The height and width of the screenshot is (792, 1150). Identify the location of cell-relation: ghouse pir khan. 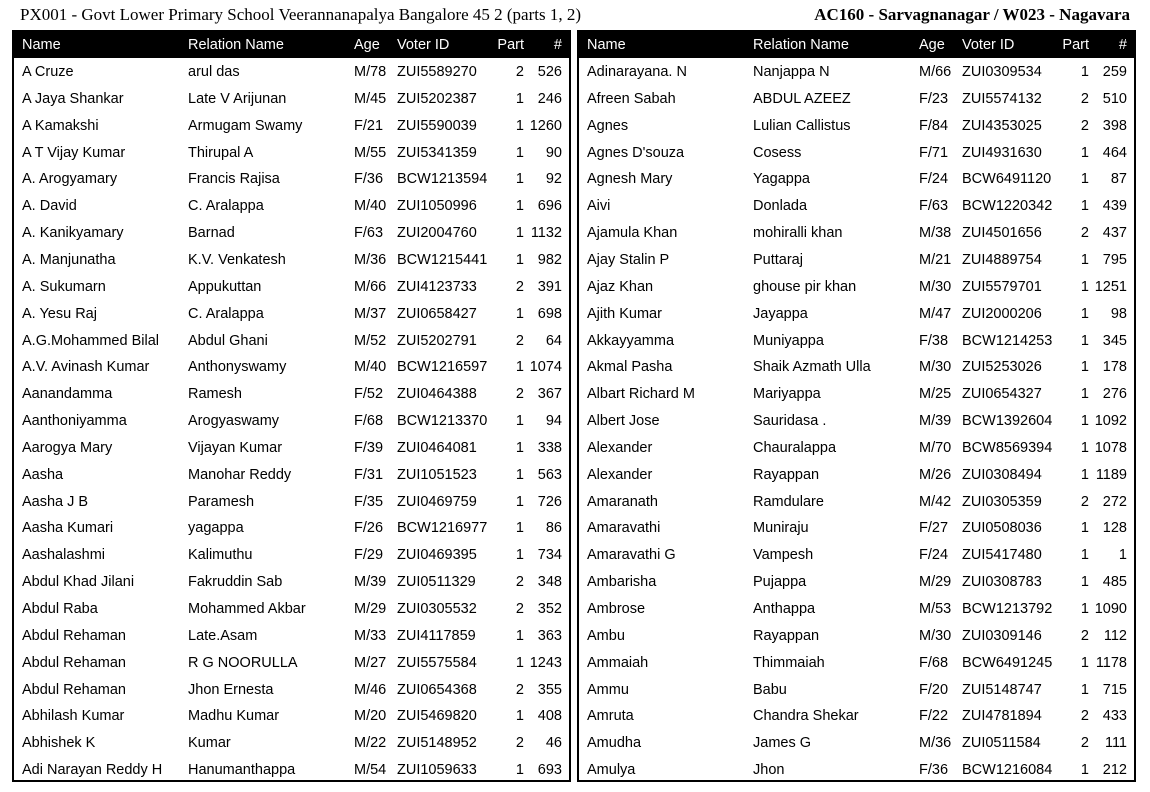
(805, 286).